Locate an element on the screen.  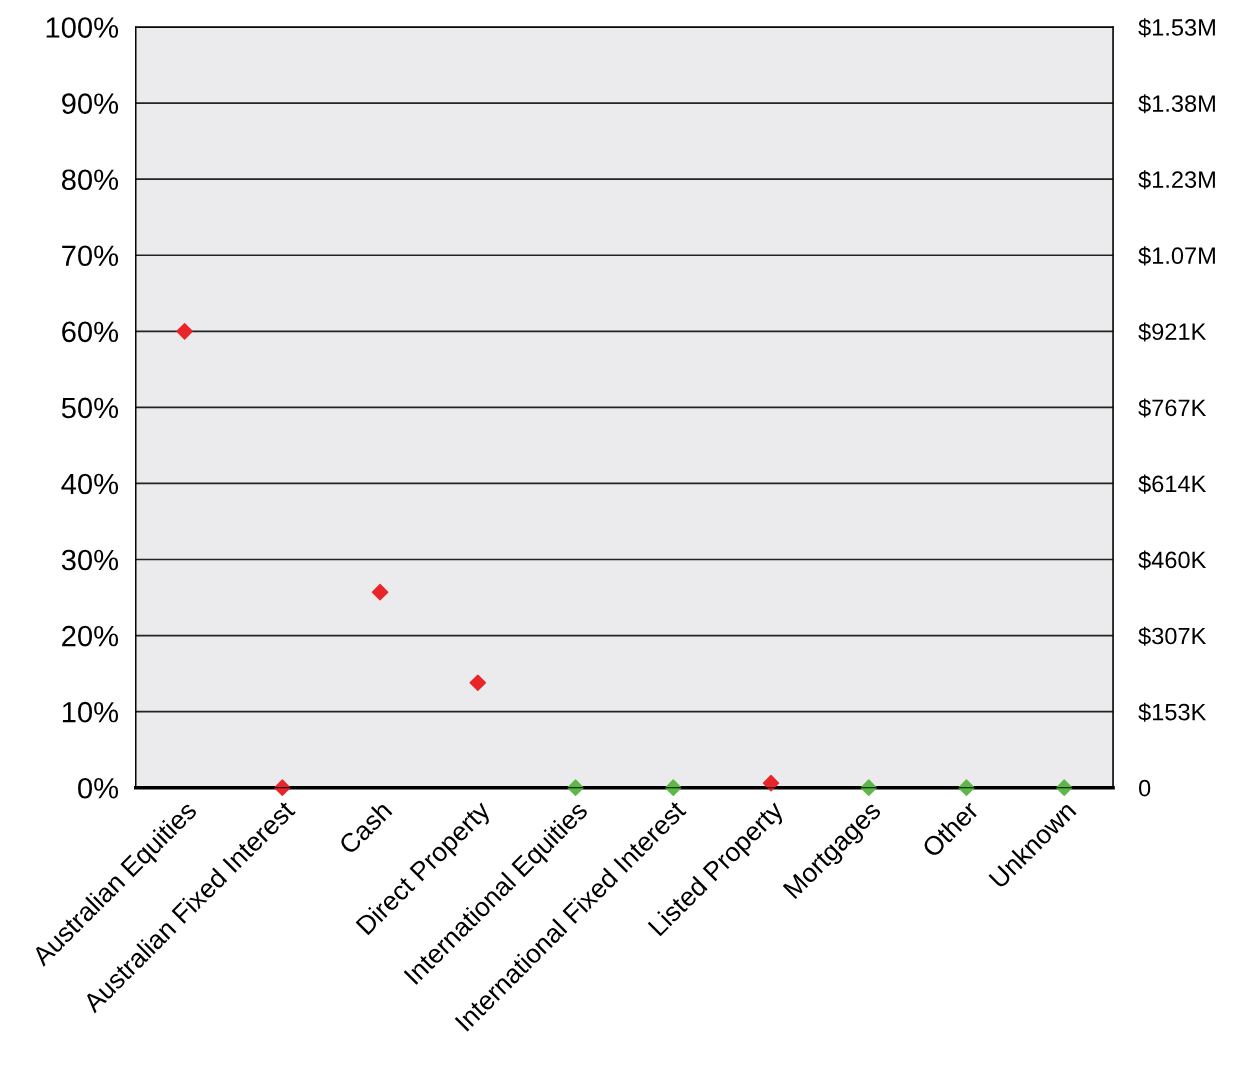
y-tick-label: 70% is located at coordinates (90, 256).